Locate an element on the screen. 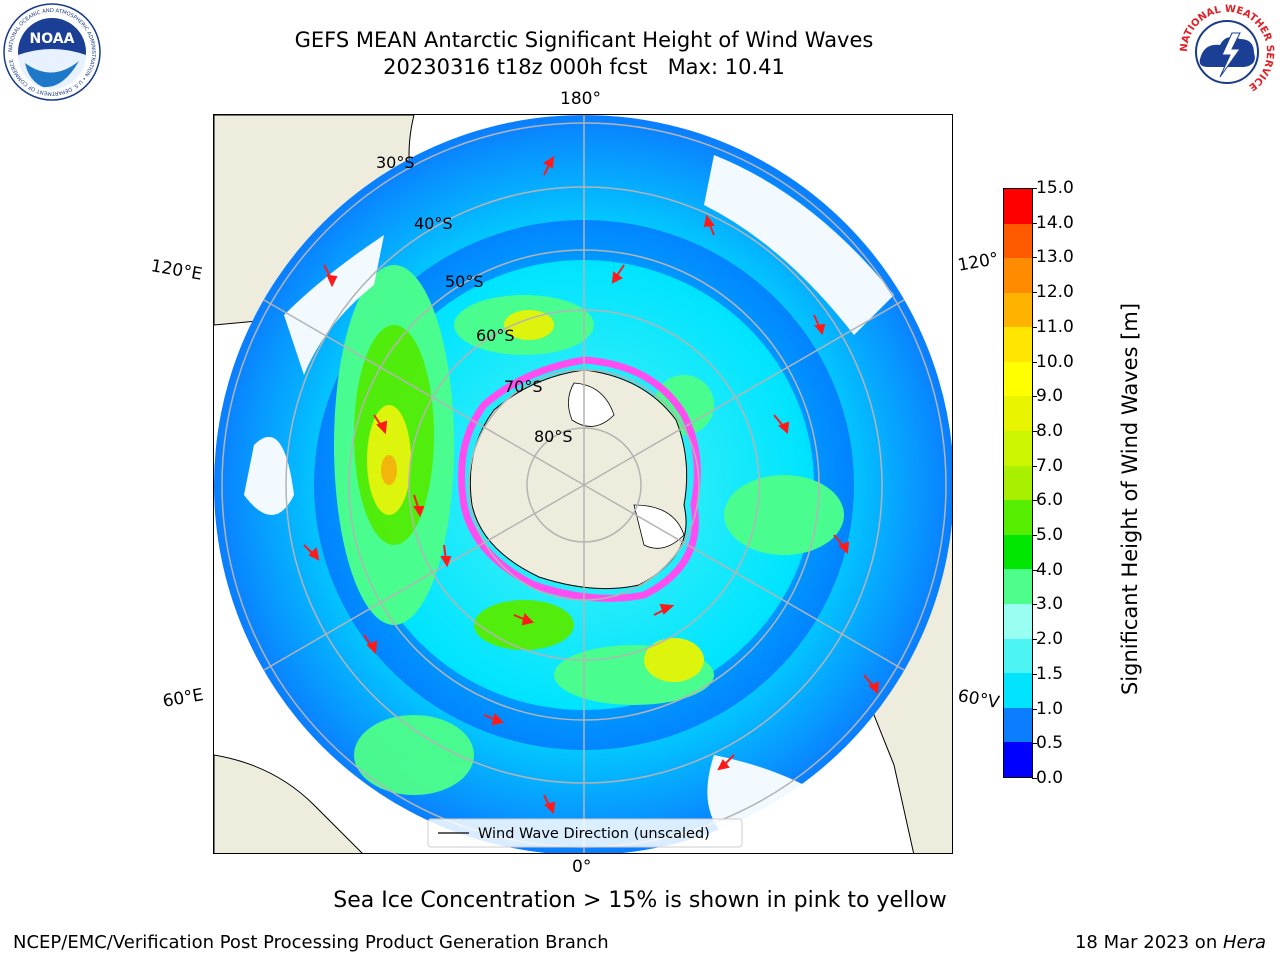 This screenshot has height=960, width=1280. colorbar-title: Significant Height of Wind Waves [m] is located at coordinates (1130, 499).